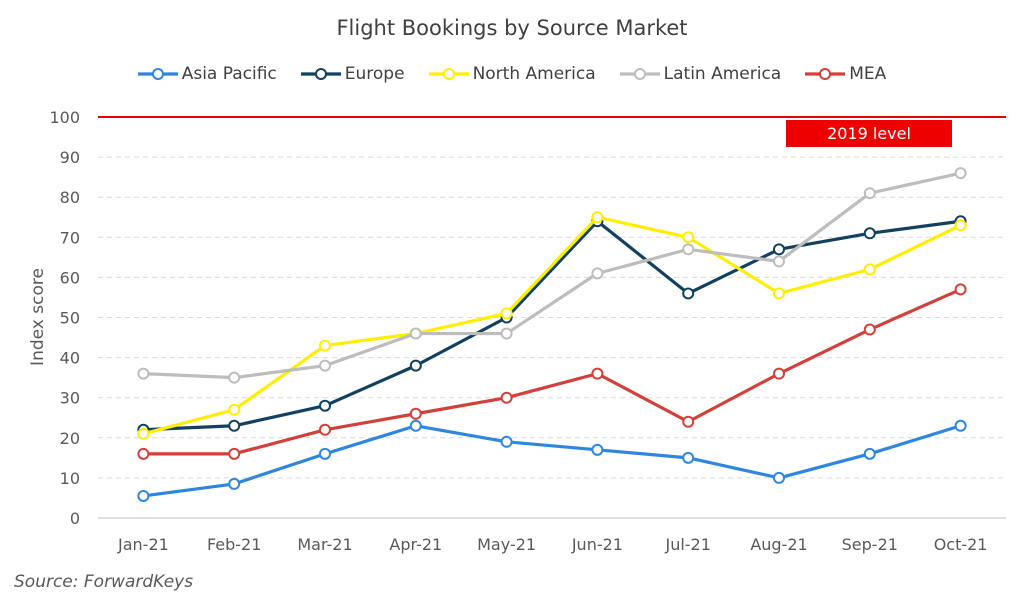 This screenshot has width=1024, height=611. I want to click on legend-item: North America, so click(512, 74).